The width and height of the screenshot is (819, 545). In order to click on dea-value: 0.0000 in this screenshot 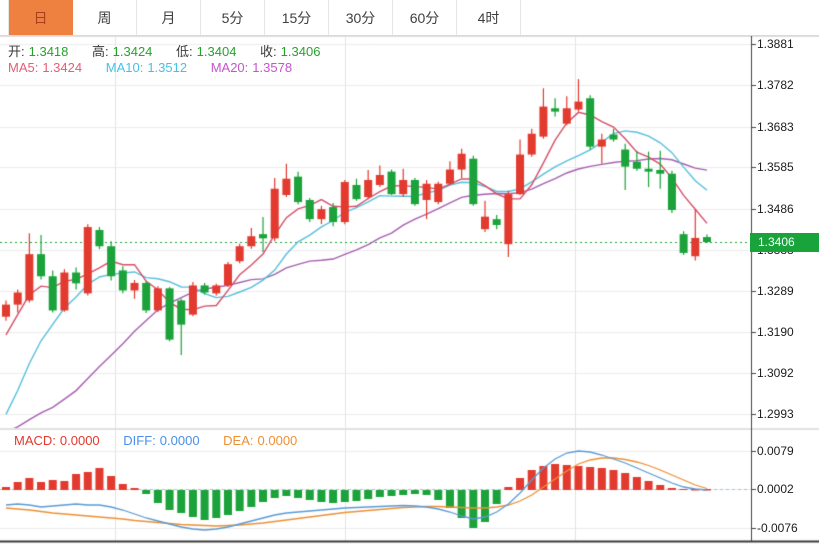, I will do `click(277, 440)`.